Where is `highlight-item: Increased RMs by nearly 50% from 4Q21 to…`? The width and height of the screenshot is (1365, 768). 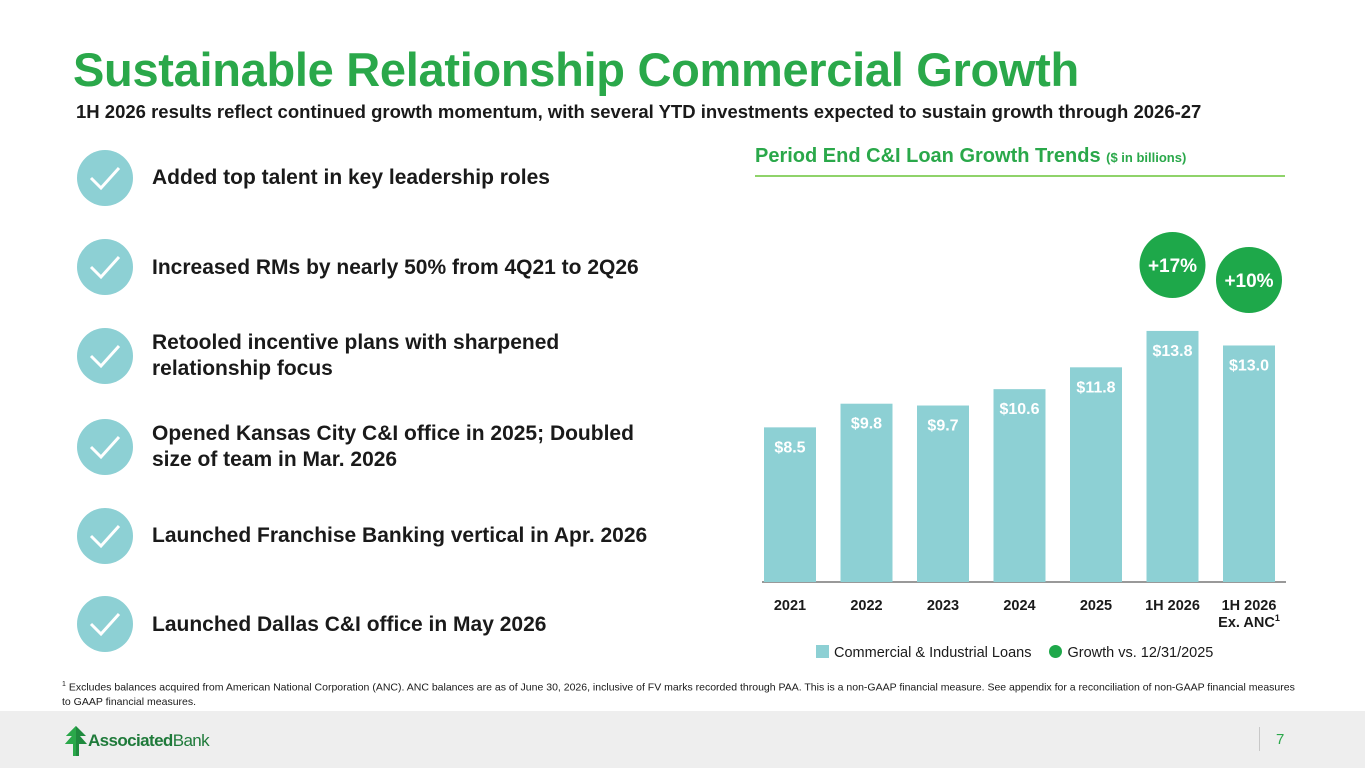 highlight-item: Increased RMs by nearly 50% from 4Q21 to… is located at coordinates (397, 269).